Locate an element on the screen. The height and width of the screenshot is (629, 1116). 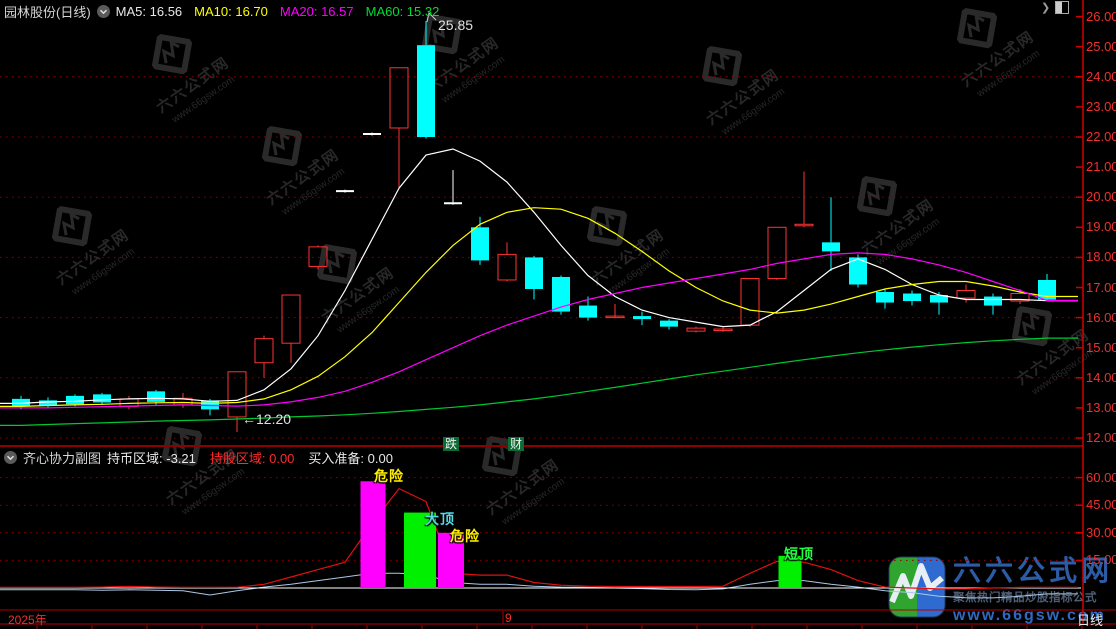
sub-chart-header: 齐心协力副图 持币区域: -3.21 持股区域: 0.00 买入准备: 0.00 is located at coordinates (205, 457).